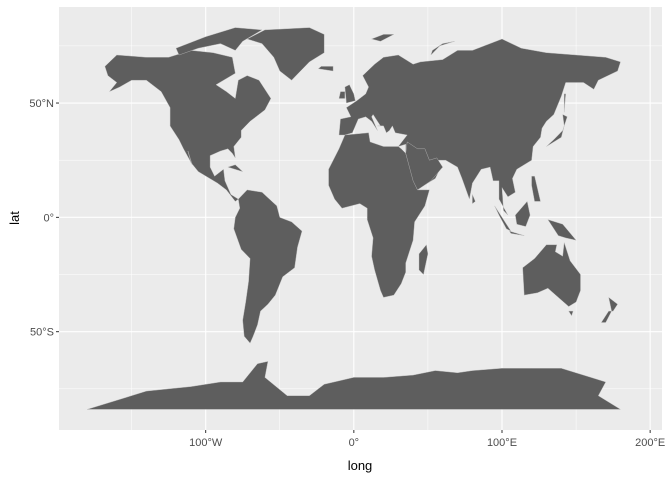 The width and height of the screenshot is (672, 480). What do you see at coordinates (188, 126) in the screenshot?
I see `region-north-america` at bounding box center [188, 126].